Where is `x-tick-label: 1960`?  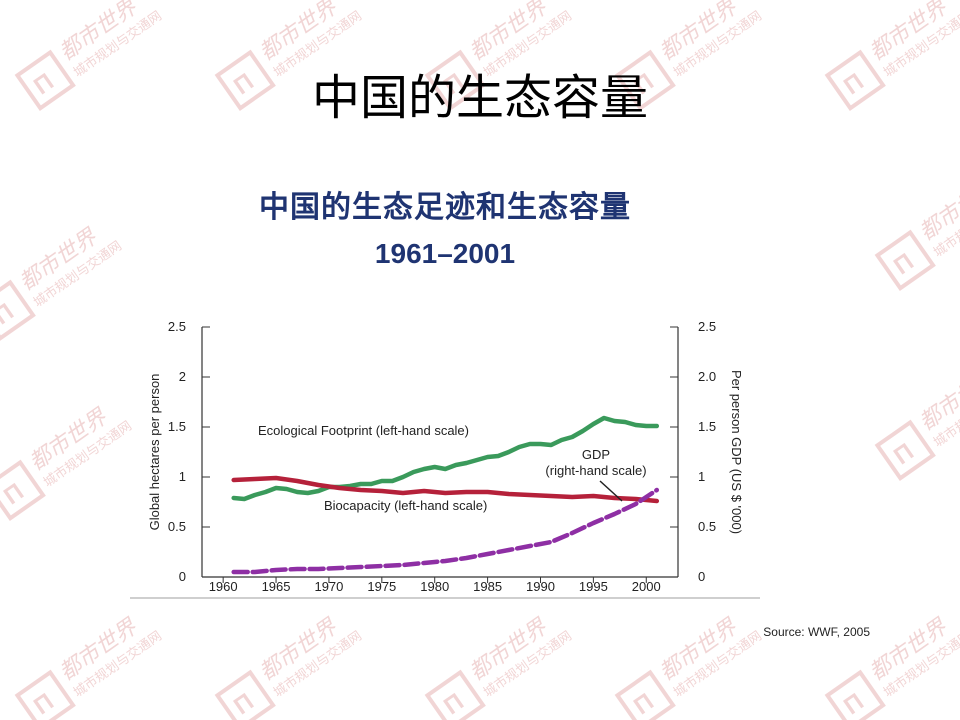
x-tick-label: 1960 is located at coordinates (223, 586).